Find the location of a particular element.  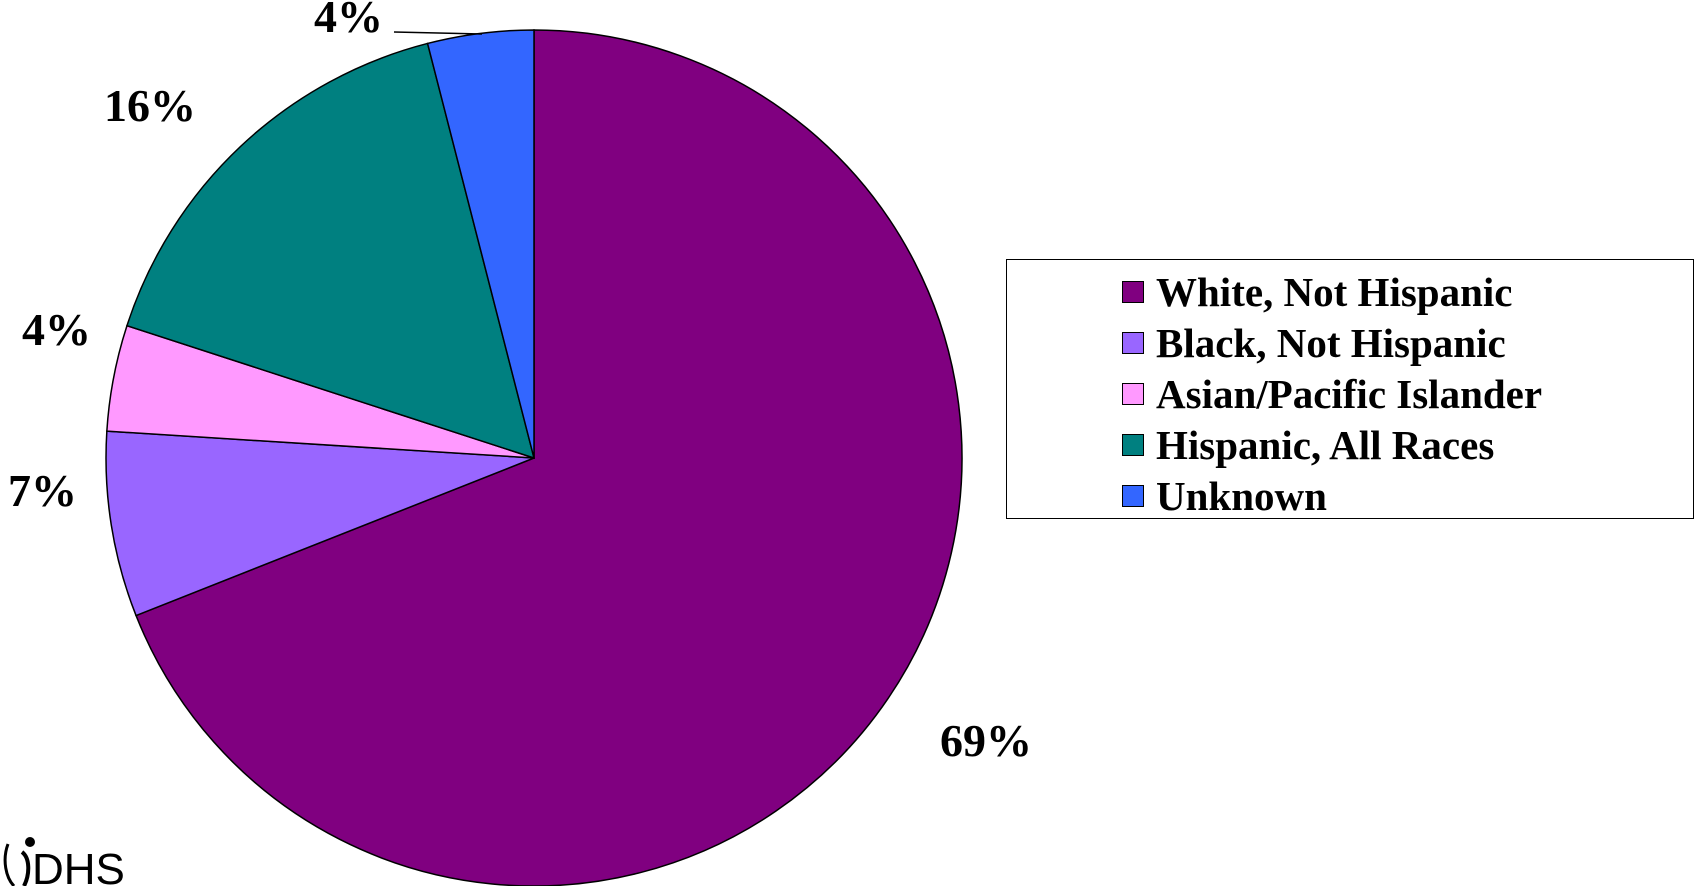

legend-label: White, Not Hispanic is located at coordinates (1334, 291).